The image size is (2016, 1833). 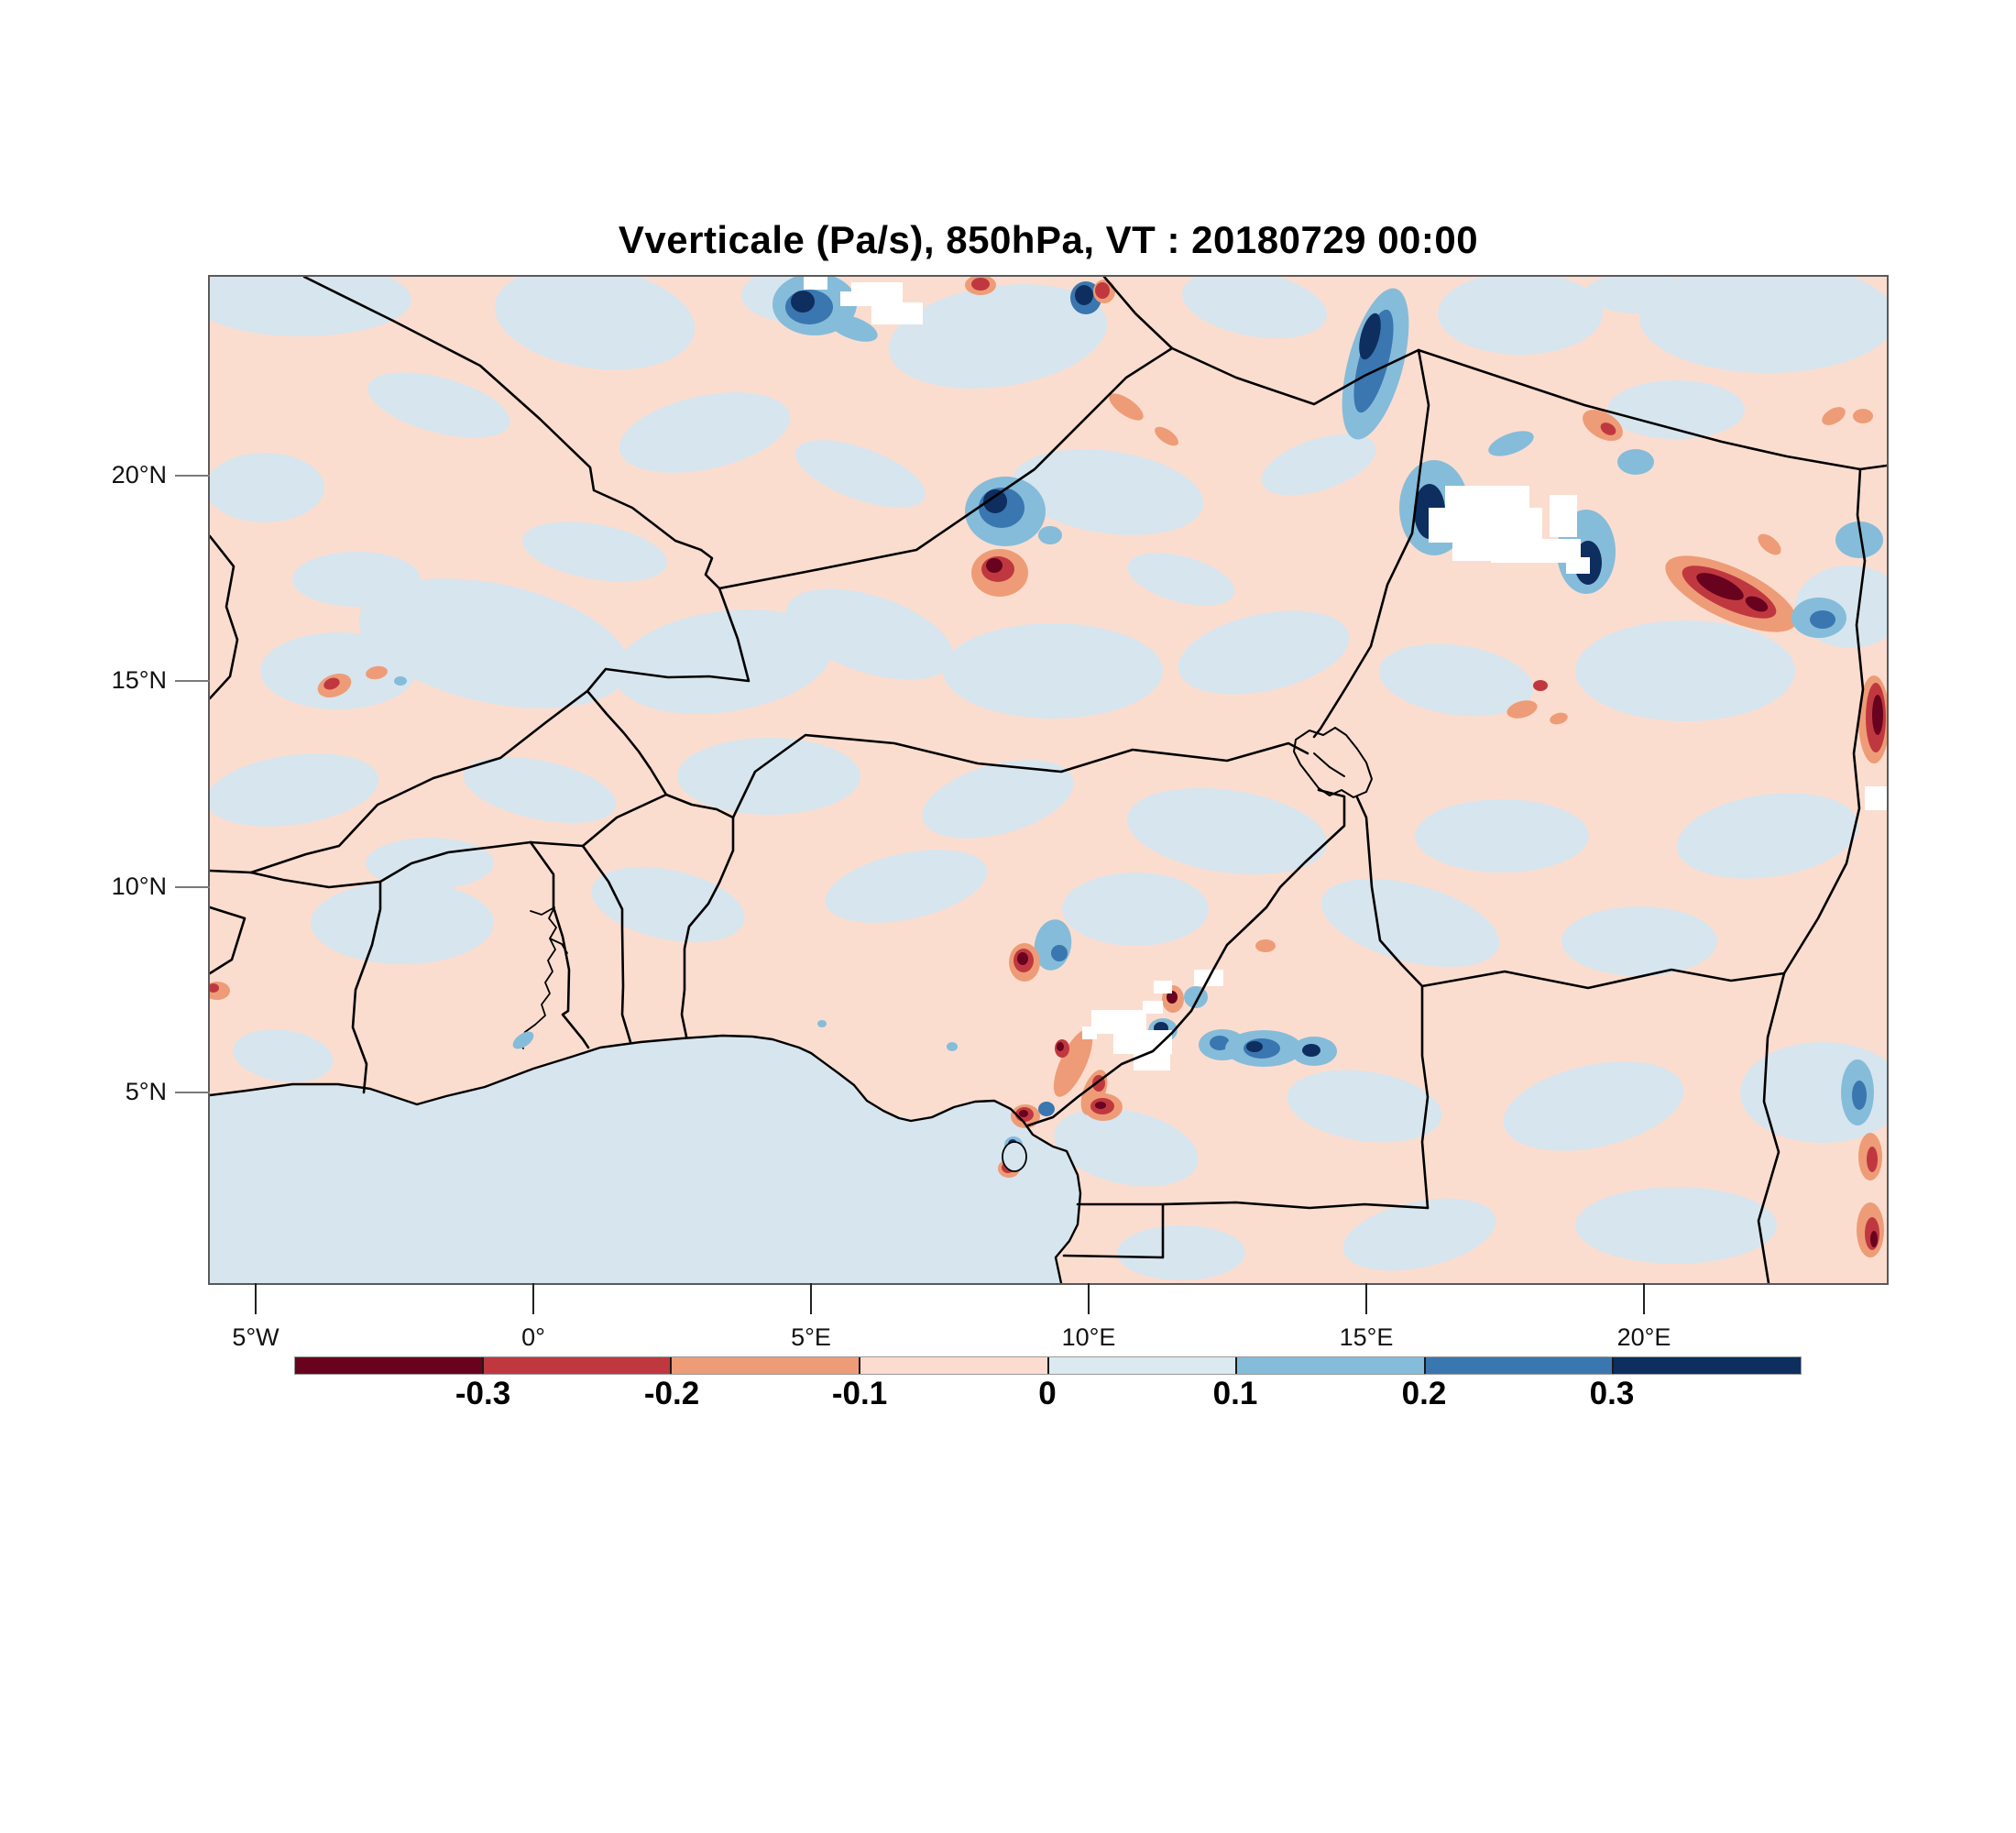 I want to click on colorbar-label-7: 0.3, so click(x=1612, y=1393).